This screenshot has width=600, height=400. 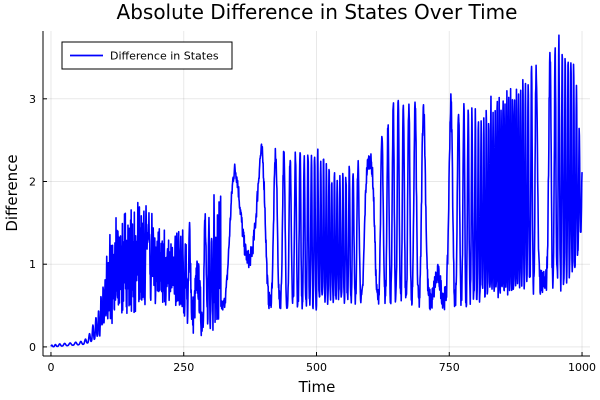 I want to click on x-axis-label: Time, so click(x=317, y=387).